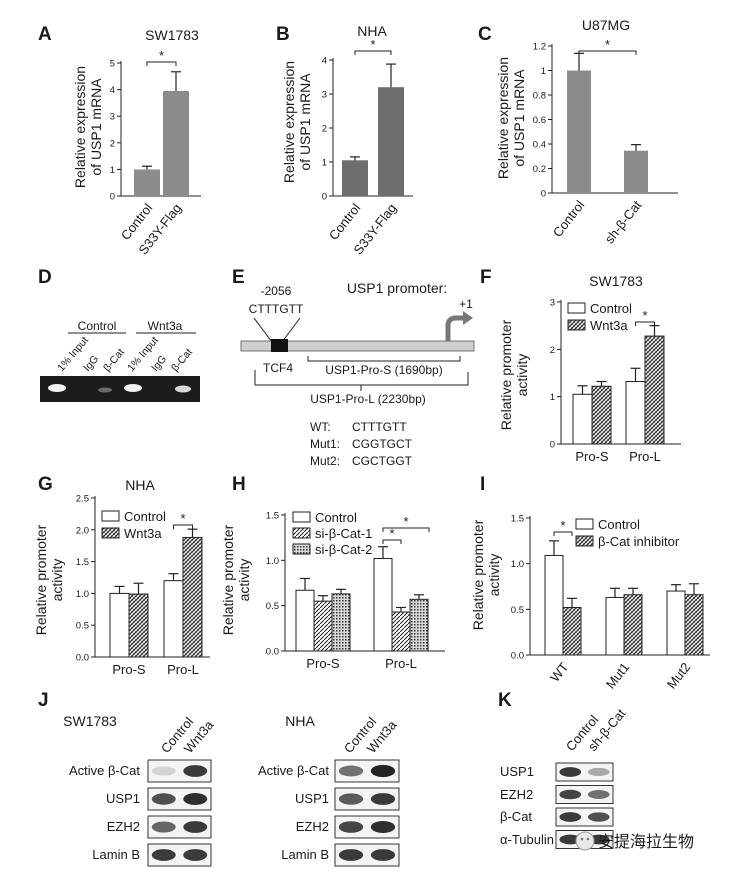  What do you see at coordinates (272, 516) in the screenshot?
I see `panel-h-ytick-label: 1.5` at bounding box center [272, 516].